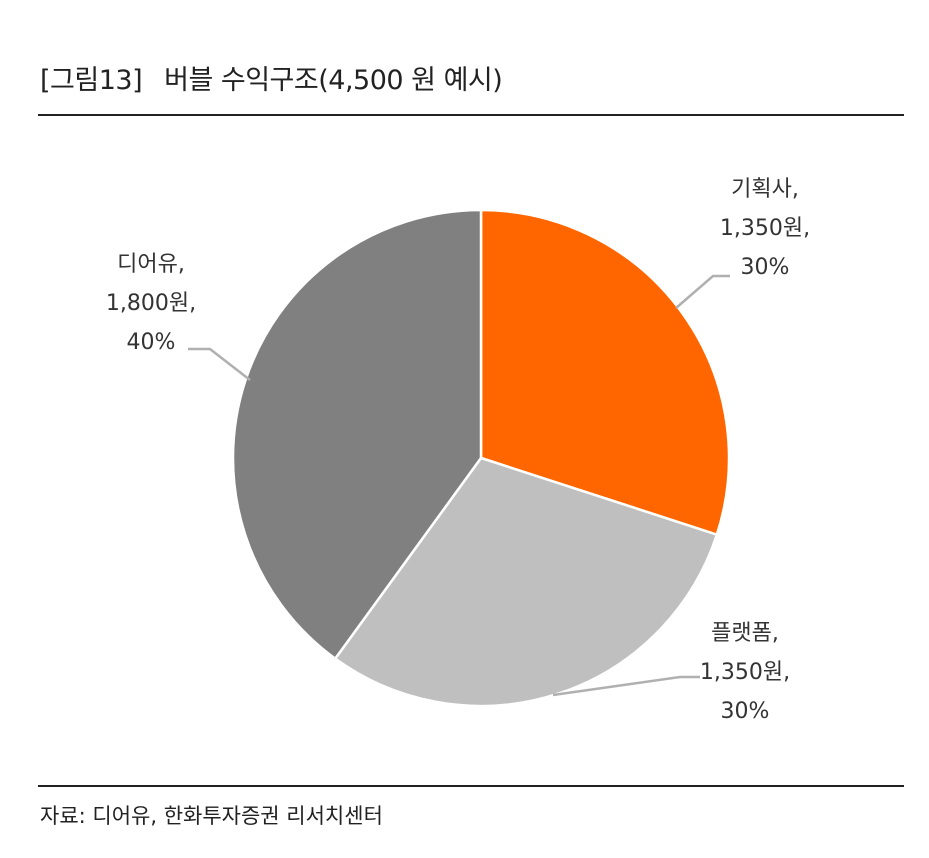 The height and width of the screenshot is (858, 929). Describe the element at coordinates (151, 264) in the screenshot. I see `data-label-3-line-1: 디어유,` at that location.